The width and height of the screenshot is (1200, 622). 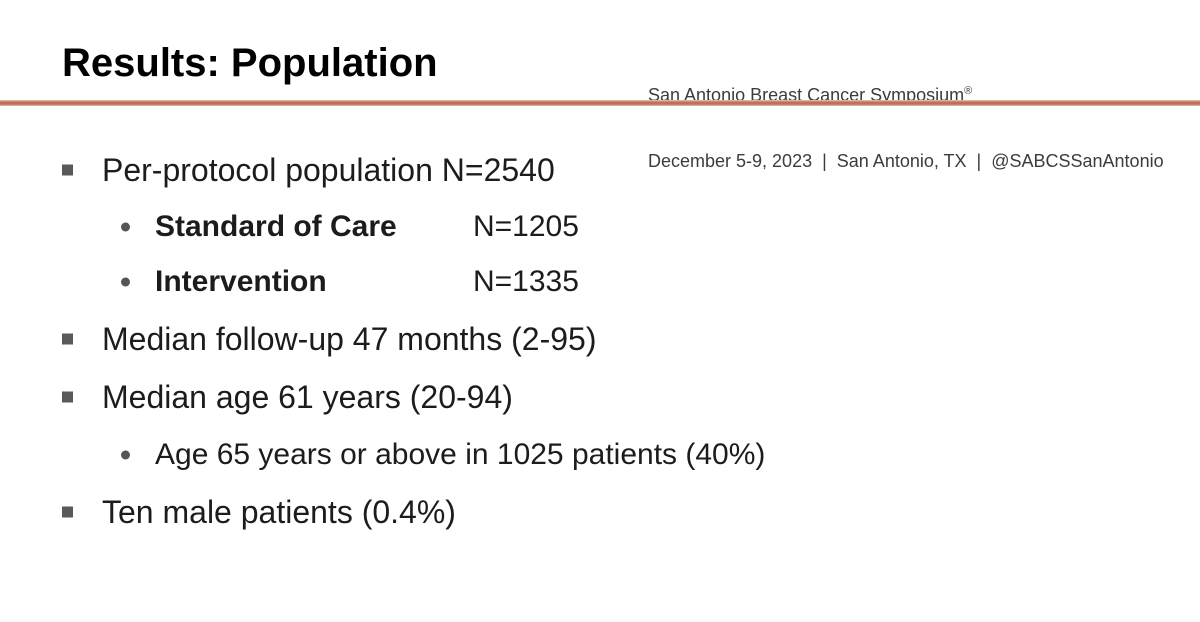 What do you see at coordinates (349, 338) in the screenshot?
I see `bullet-text: Median follow-up 47 months (2-95)` at bounding box center [349, 338].